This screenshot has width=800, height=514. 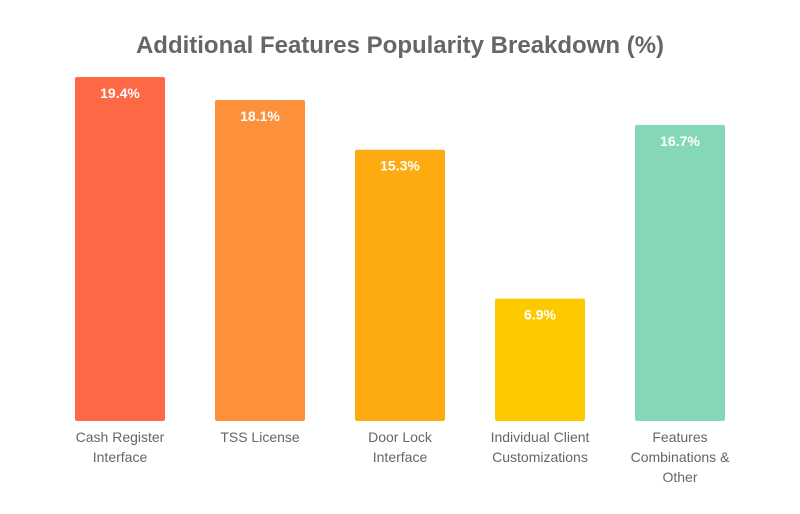 I want to click on category-label: Door Lock Interface, so click(x=400, y=447).